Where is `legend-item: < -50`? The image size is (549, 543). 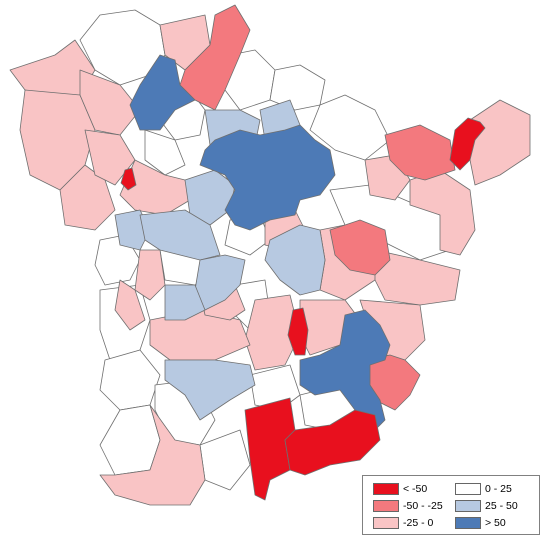 legend-item: < -50 is located at coordinates (400, 489).